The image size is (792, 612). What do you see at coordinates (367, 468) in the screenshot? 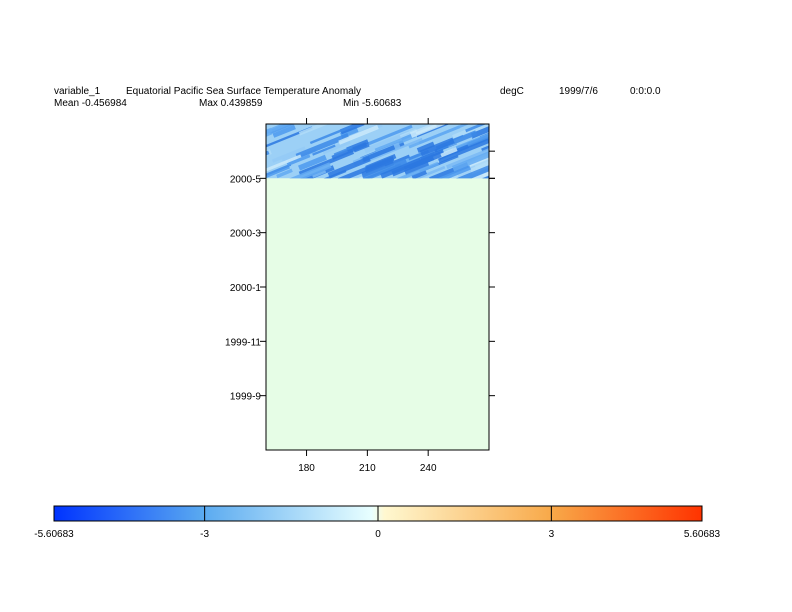
I see `x-tick-label: 210` at bounding box center [367, 468].